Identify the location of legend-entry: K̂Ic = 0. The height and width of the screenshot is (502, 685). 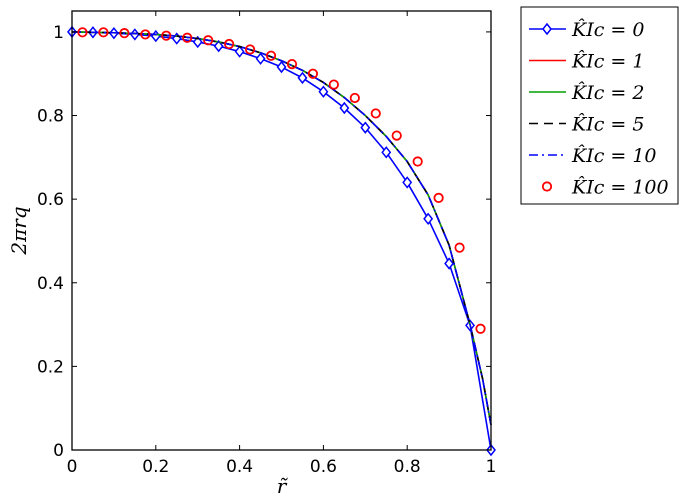
(586, 30).